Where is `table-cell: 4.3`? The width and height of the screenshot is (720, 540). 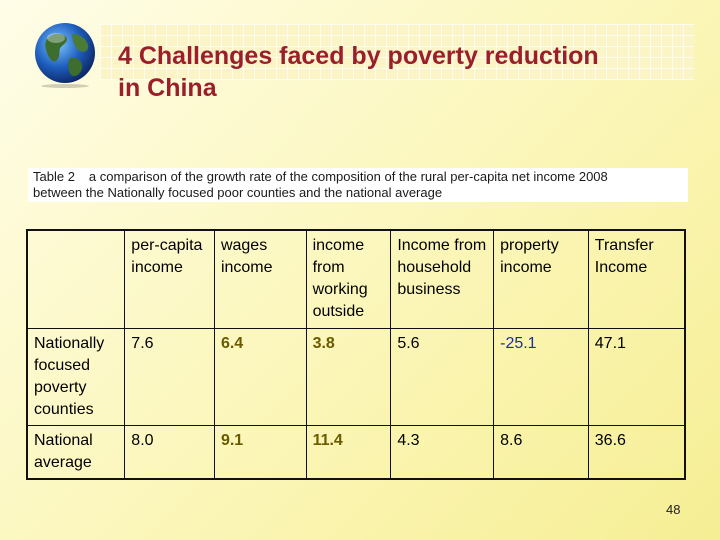 table-cell: 4.3 is located at coordinates (442, 451).